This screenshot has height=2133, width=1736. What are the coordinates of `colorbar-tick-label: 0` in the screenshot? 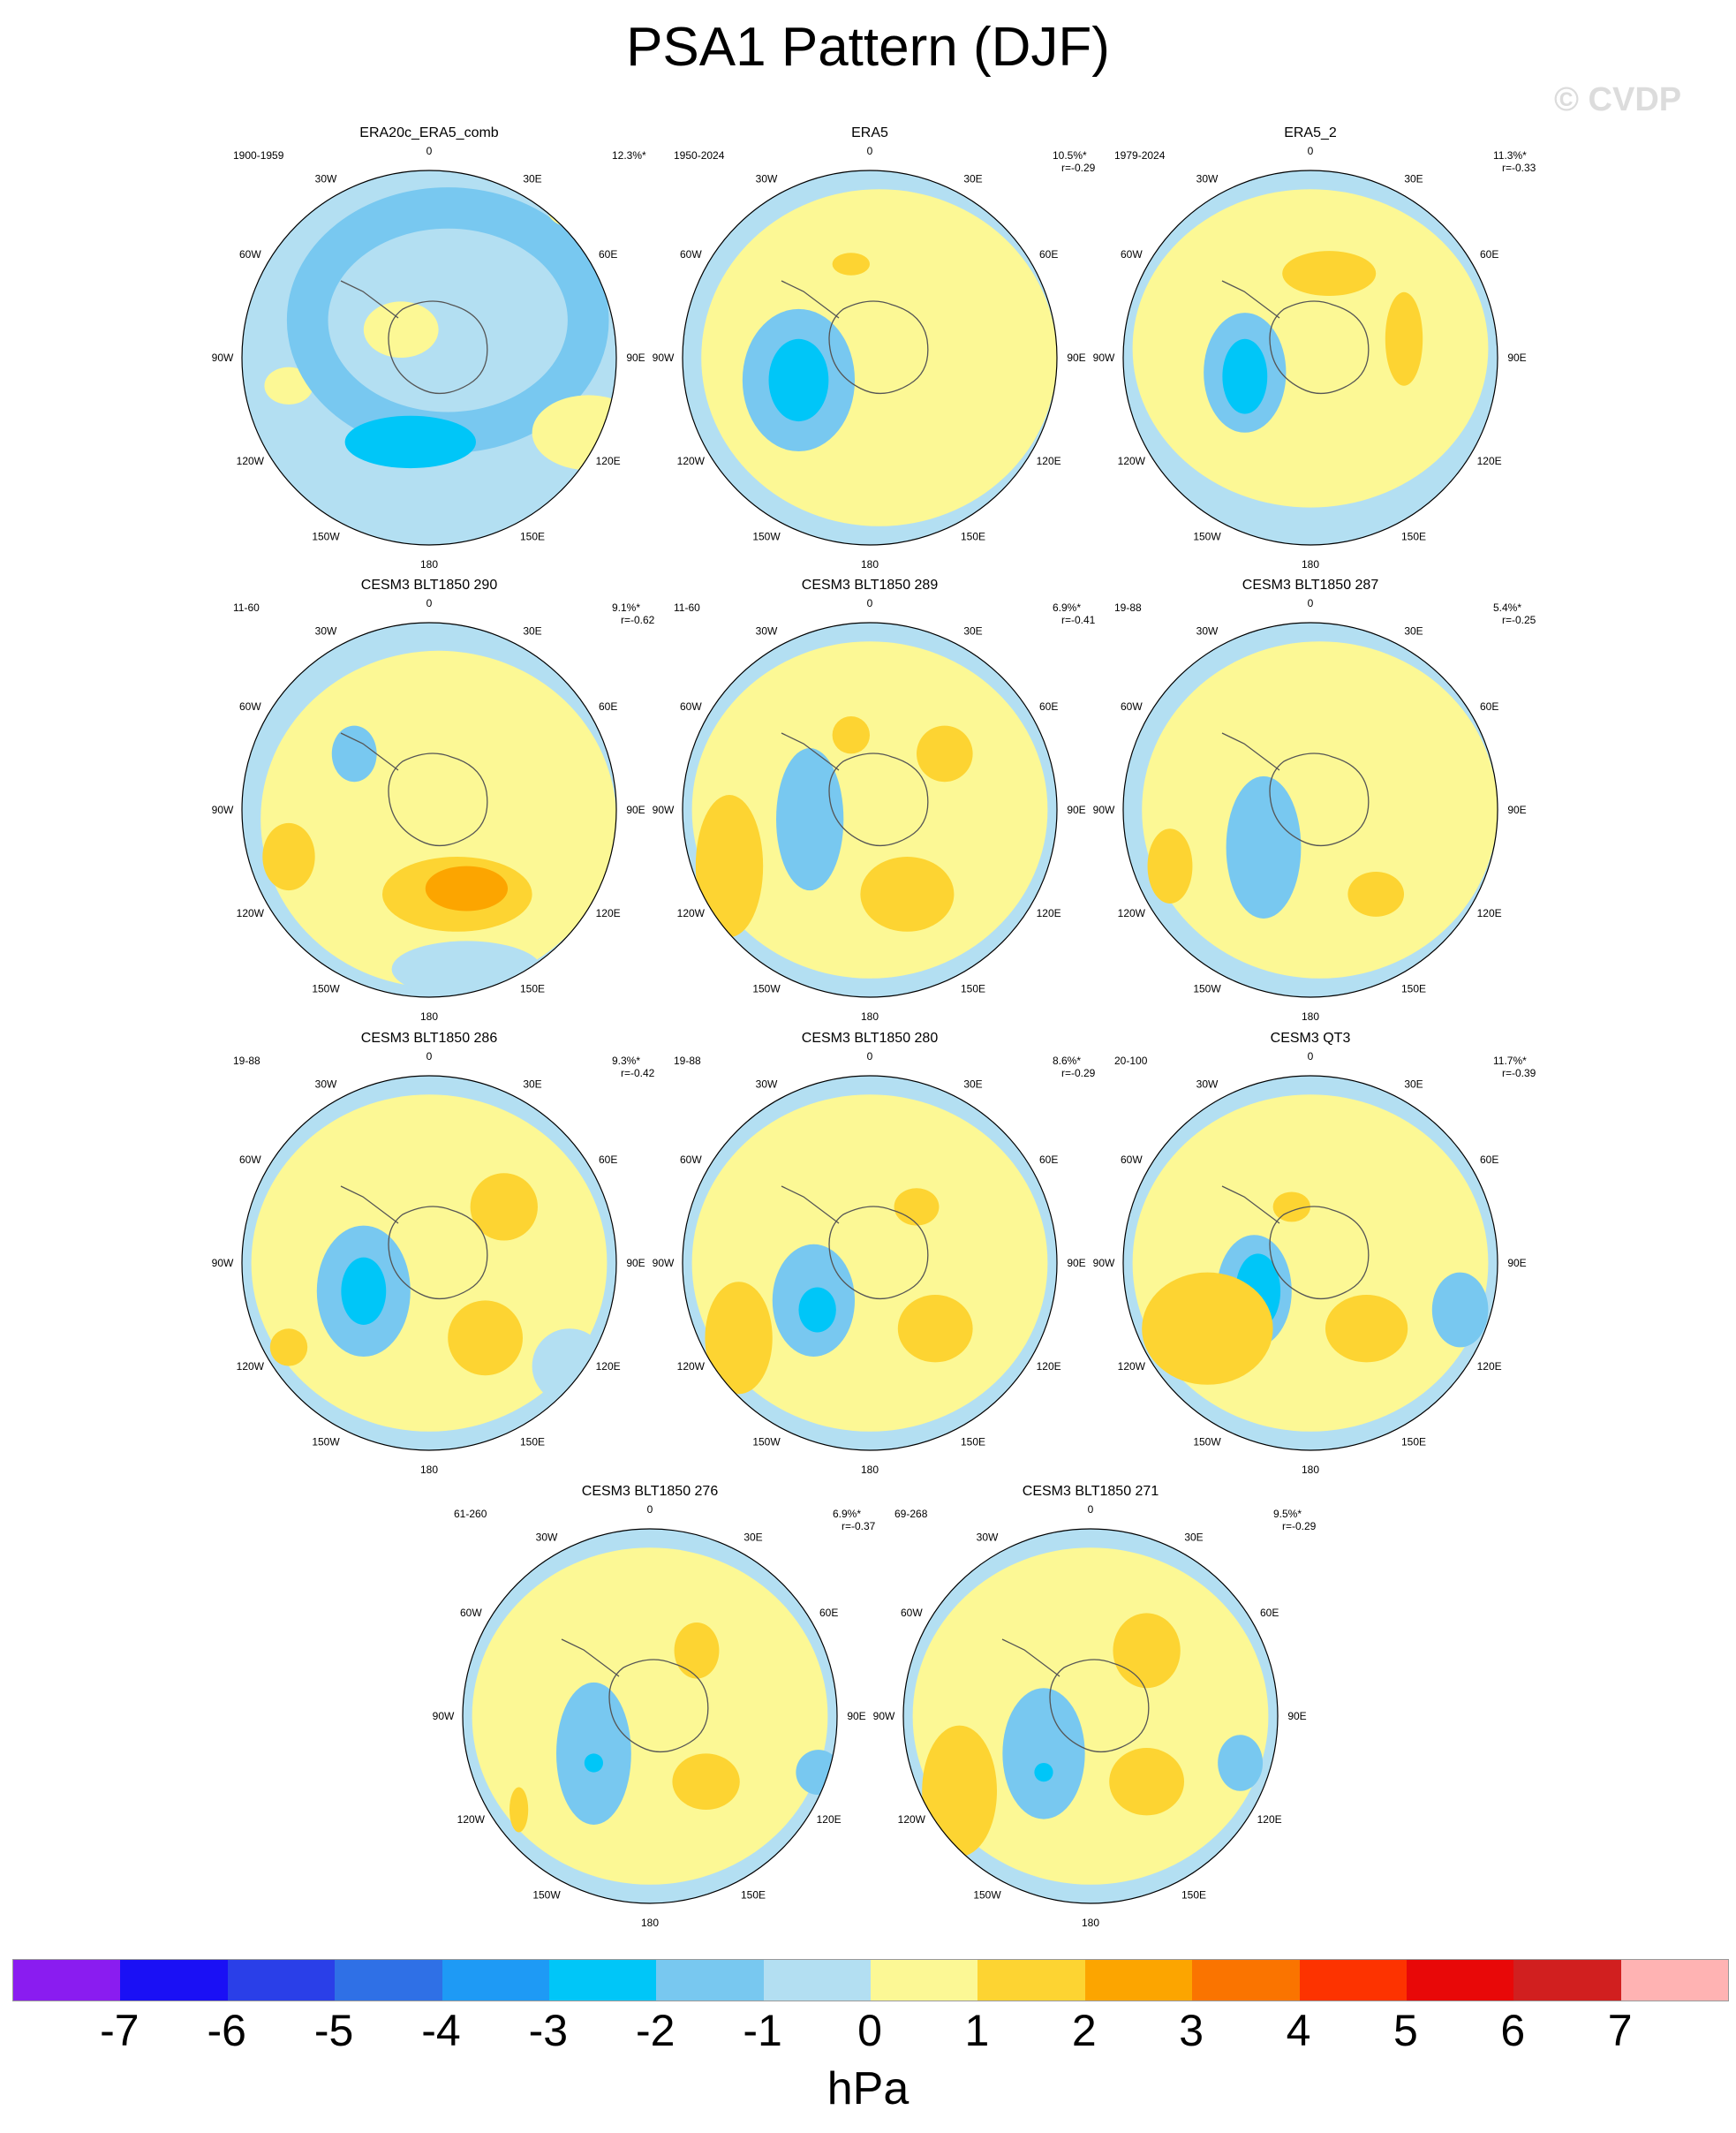 It's located at (869, 2031).